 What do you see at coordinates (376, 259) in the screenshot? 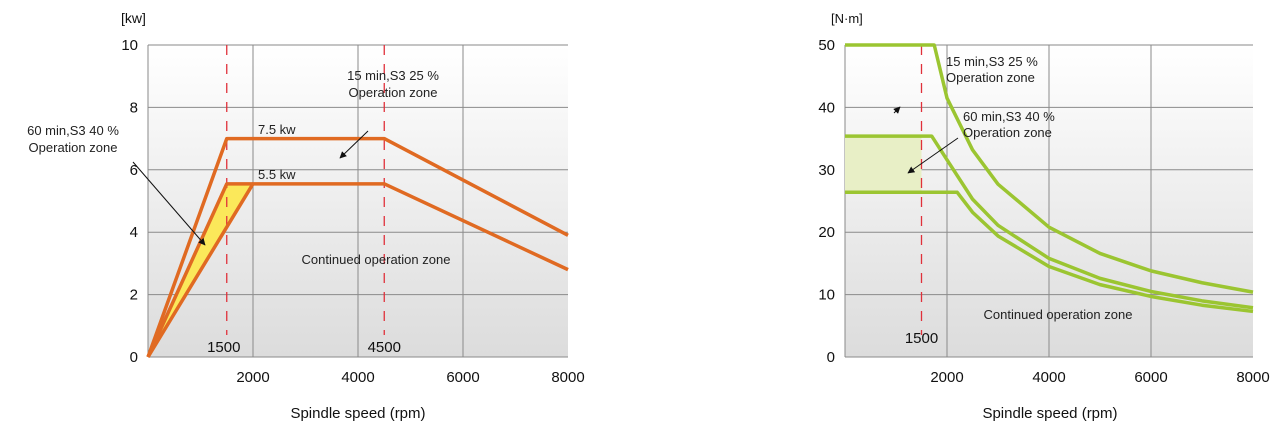
I see `power-zone-continuous-label: Continued operation zone` at bounding box center [376, 259].